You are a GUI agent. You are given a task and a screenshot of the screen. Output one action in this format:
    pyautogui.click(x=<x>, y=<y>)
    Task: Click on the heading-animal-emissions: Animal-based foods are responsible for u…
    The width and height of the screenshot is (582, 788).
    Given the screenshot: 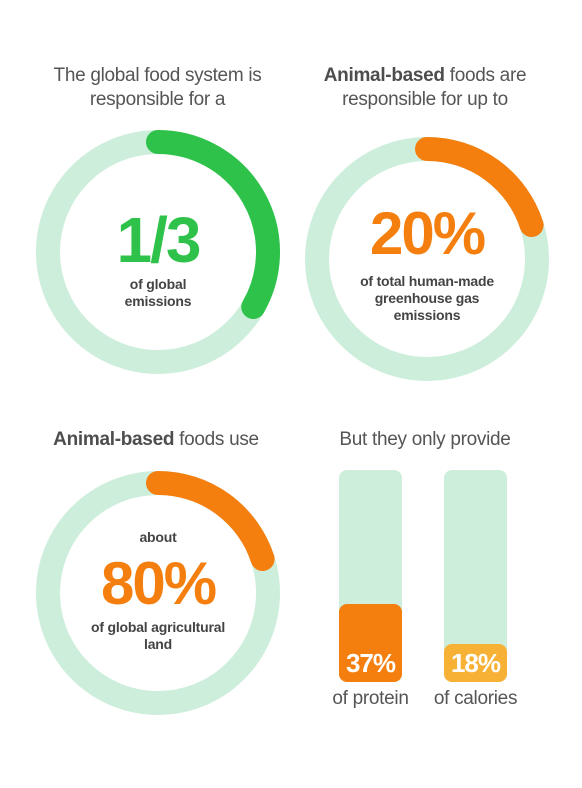 What is the action you would take?
    pyautogui.click(x=425, y=87)
    